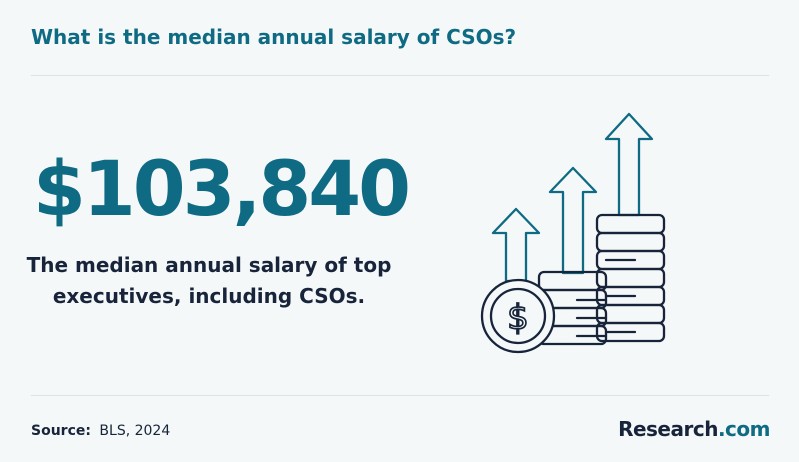  I want to click on source-value: BLS, 2024, so click(135, 431).